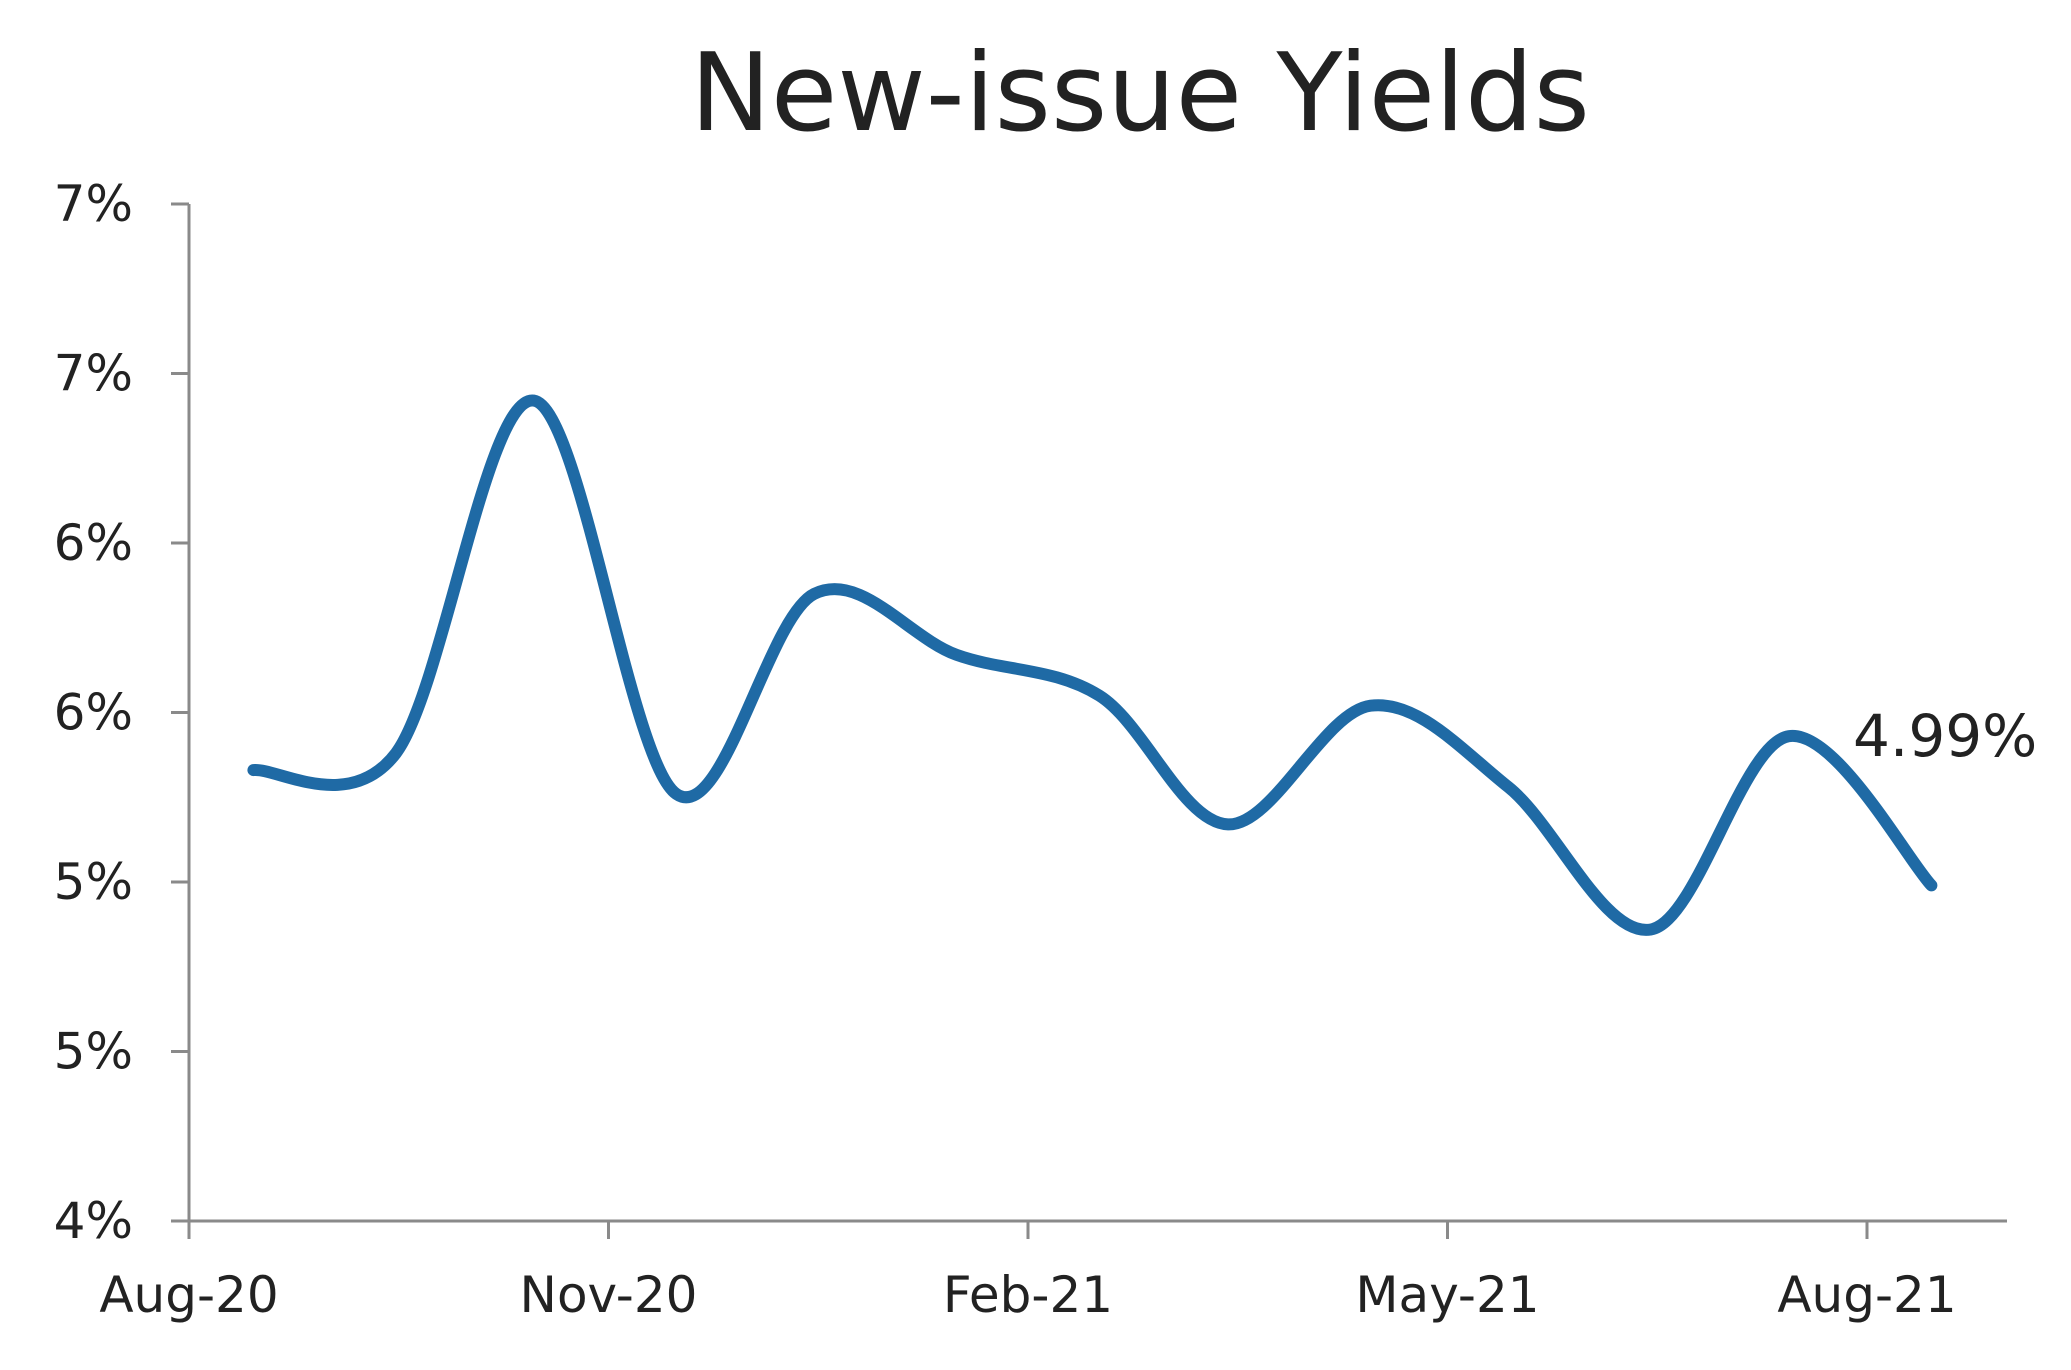 Image resolution: width=2071 pixels, height=1370 pixels. Describe the element at coordinates (93, 1221) in the screenshot. I see `y-tick-label: 4%` at that location.